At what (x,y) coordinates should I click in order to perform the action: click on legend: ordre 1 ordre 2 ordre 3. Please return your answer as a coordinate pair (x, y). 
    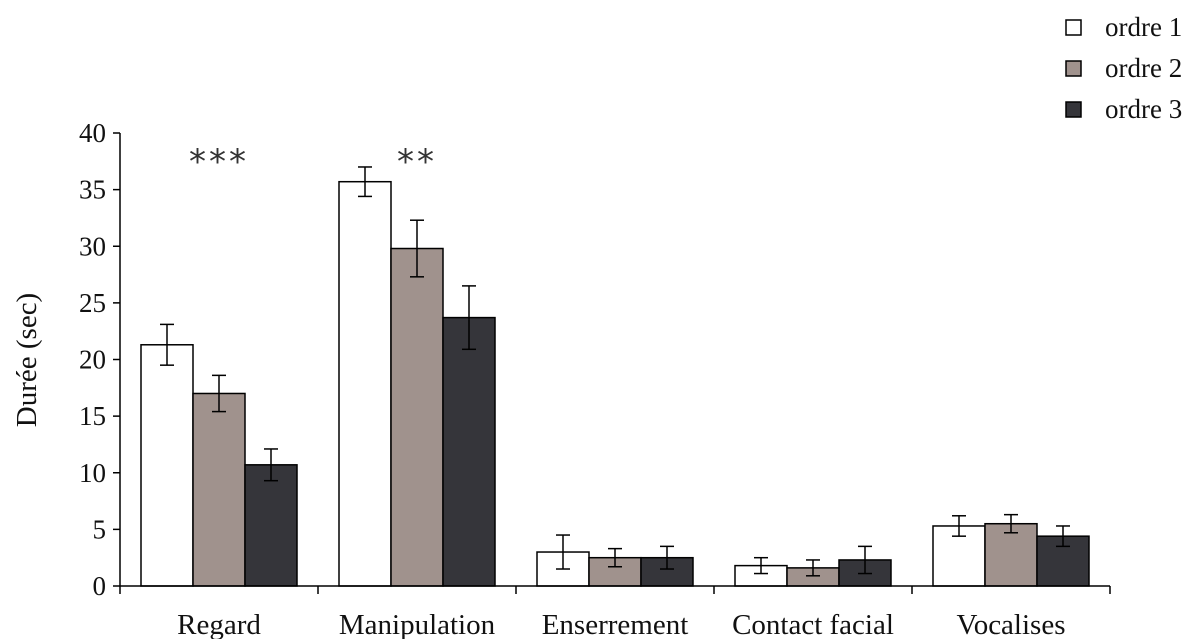
    Looking at the image, I should click on (1123, 68).